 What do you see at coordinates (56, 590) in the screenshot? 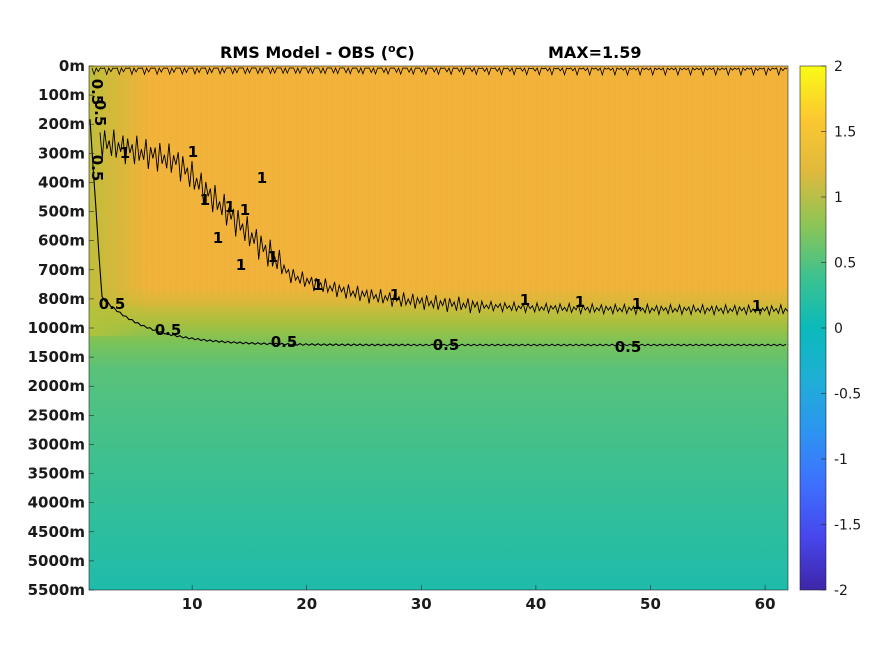
I see `y-tick-label: 5500m` at bounding box center [56, 590].